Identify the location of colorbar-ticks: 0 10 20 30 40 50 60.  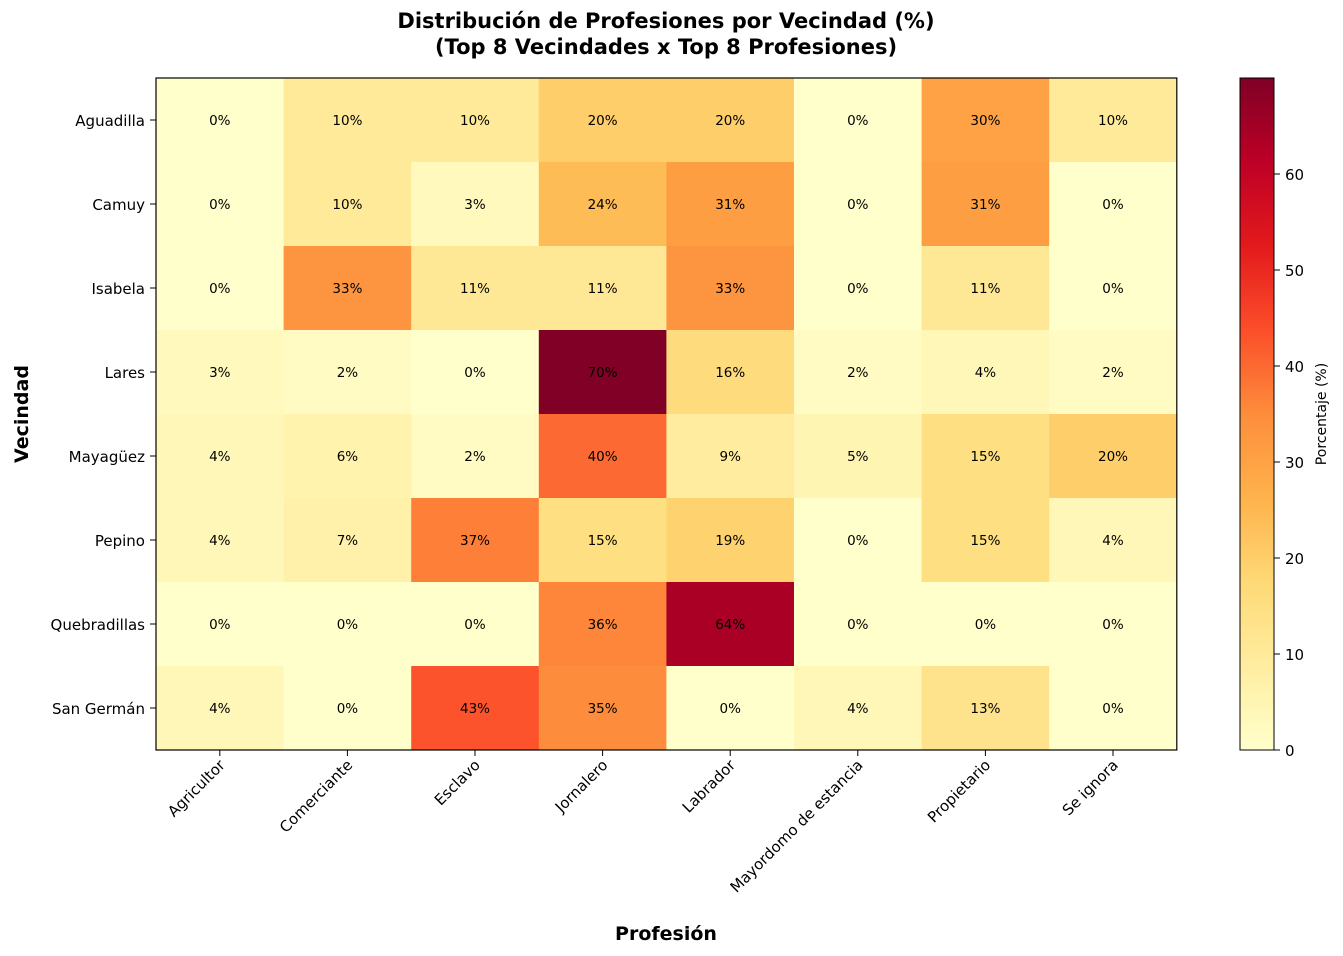
(1289, 463).